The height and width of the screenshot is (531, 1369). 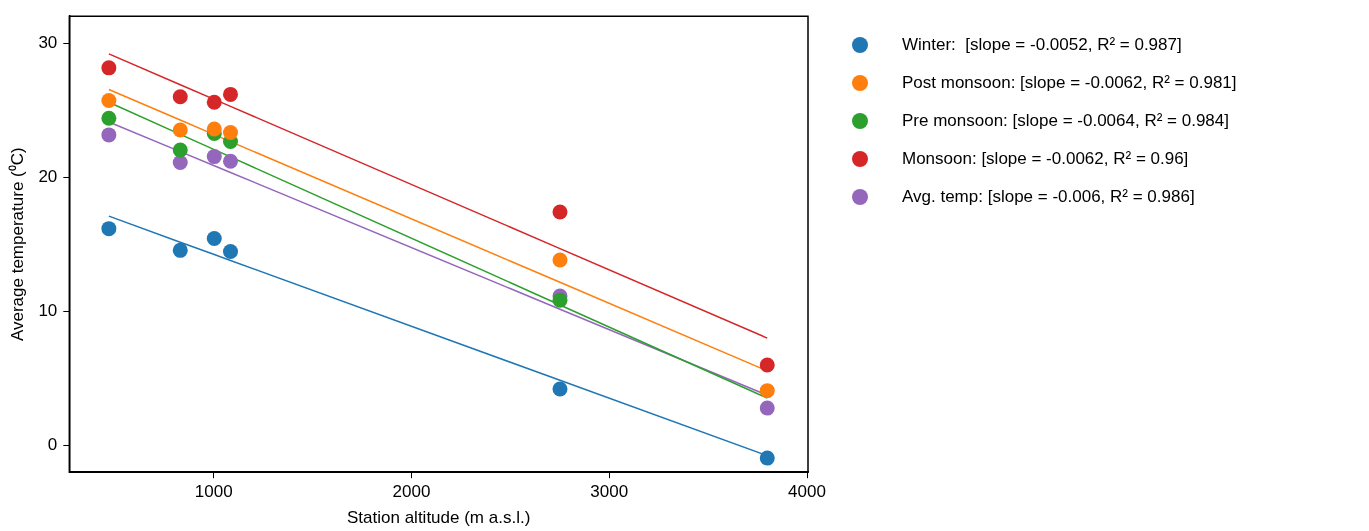 What do you see at coordinates (48, 310) in the screenshot?
I see `y-tick-label: 10` at bounding box center [48, 310].